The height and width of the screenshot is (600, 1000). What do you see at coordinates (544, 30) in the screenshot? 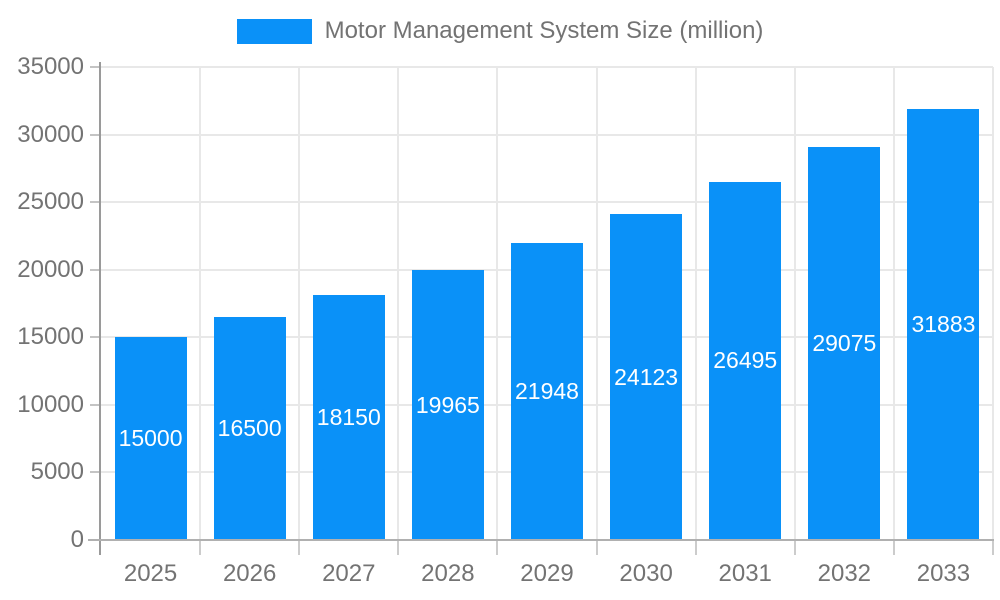
I see `legend-label: Motor Management System Size (million)` at bounding box center [544, 30].